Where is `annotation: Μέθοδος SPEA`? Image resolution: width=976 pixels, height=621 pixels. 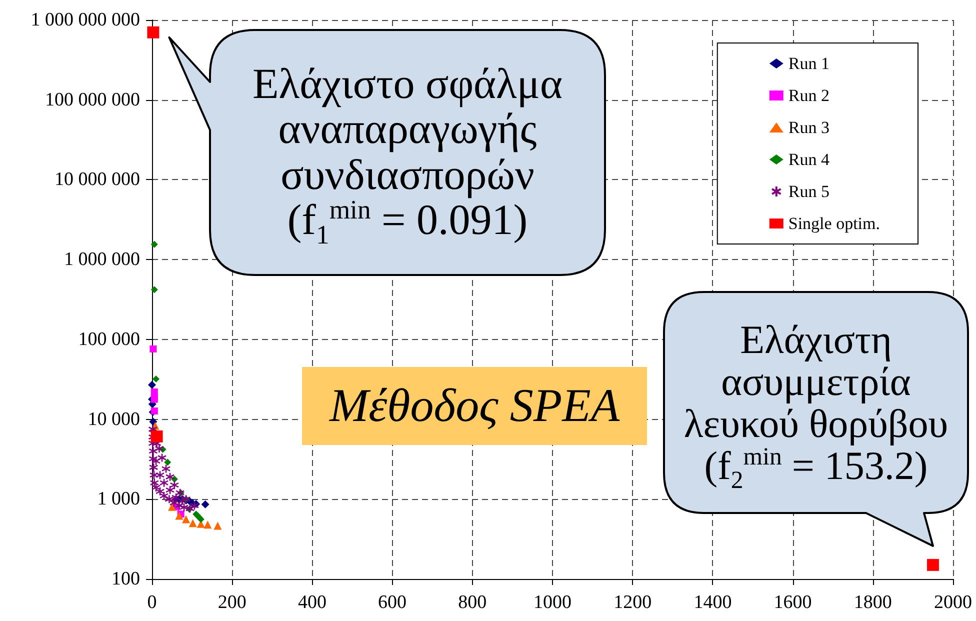 annotation: Μέθοδος SPEA is located at coordinates (474, 406).